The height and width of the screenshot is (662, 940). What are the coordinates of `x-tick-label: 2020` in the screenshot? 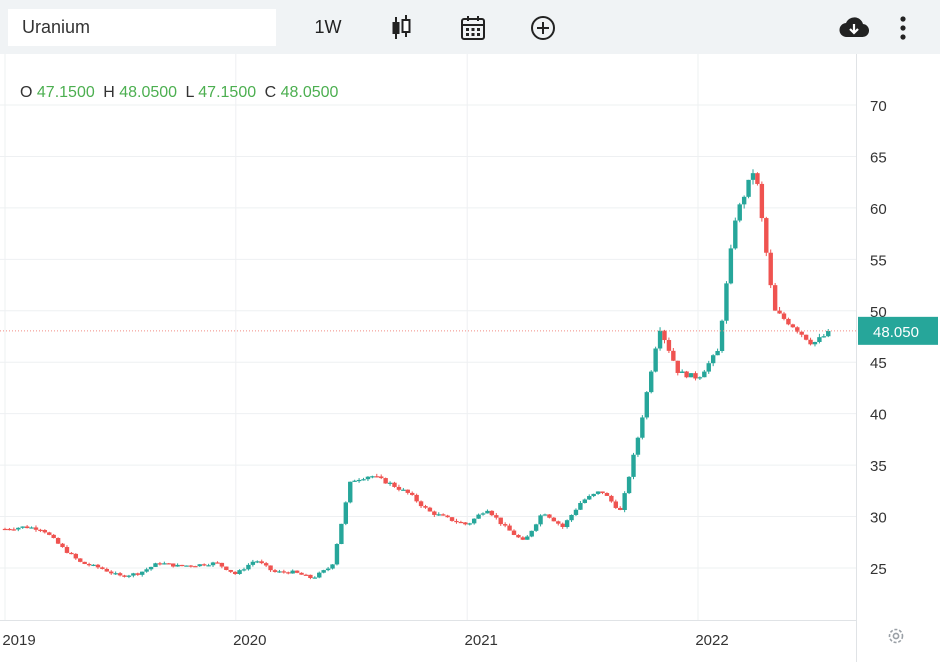 It's located at (249, 640).